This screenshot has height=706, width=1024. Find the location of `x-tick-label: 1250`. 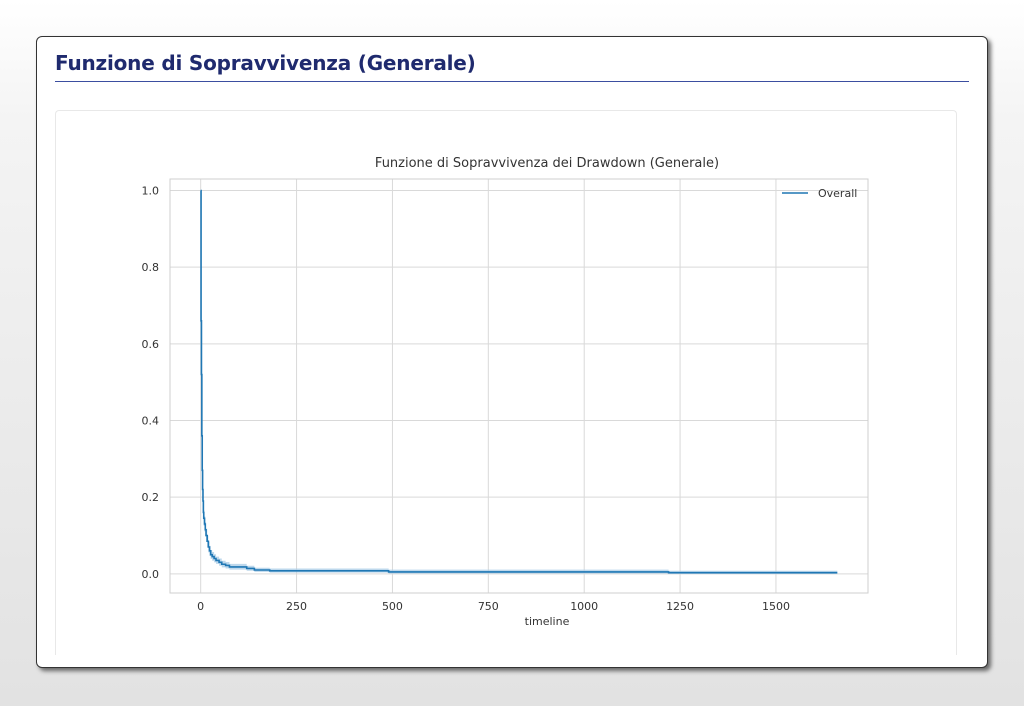

x-tick-label: 1250 is located at coordinates (680, 606).